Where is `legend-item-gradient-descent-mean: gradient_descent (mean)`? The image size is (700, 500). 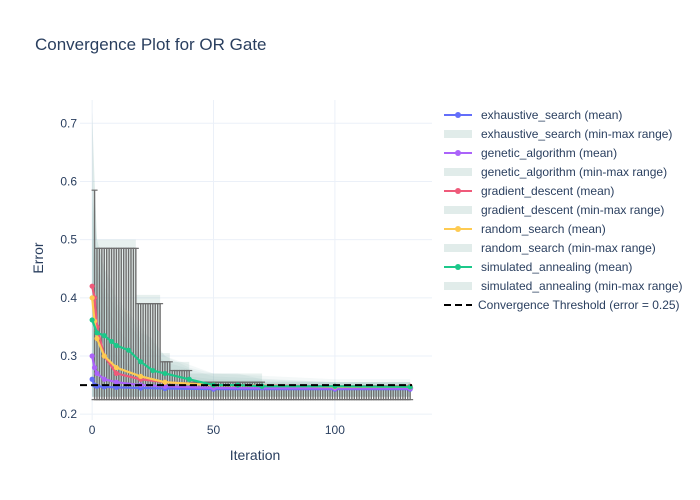
legend-item-gradient-descent-mean: gradient_descent (mean) is located at coordinates (529, 191).